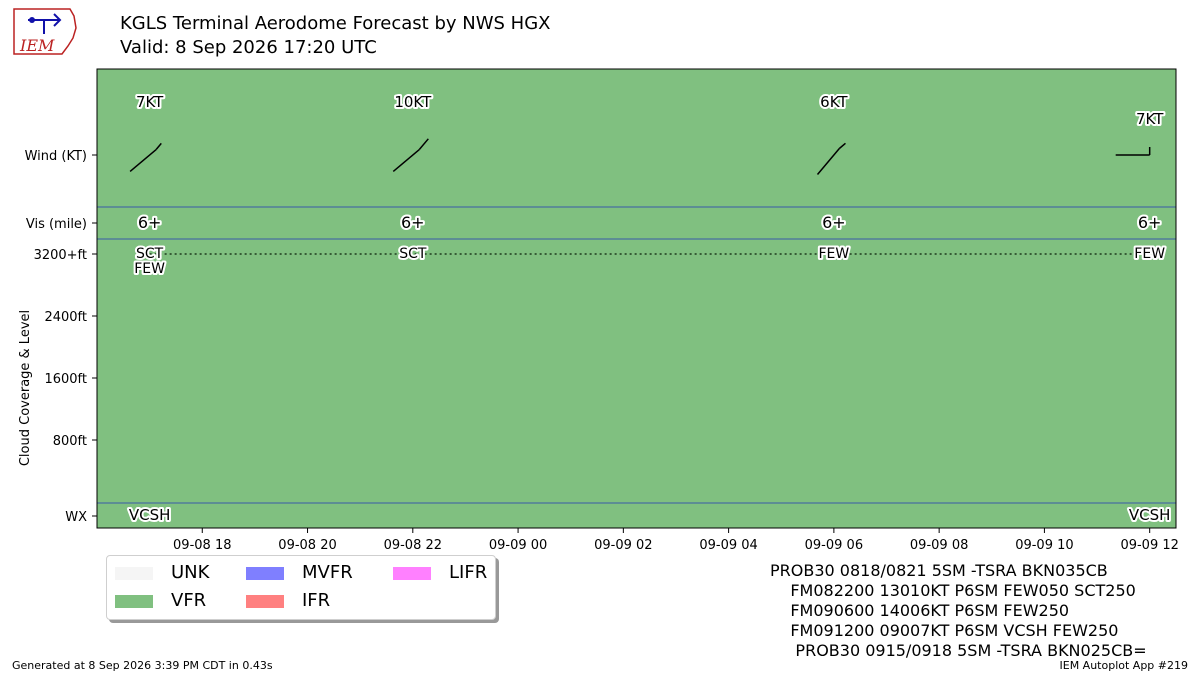 The width and height of the screenshot is (1200, 675). Describe the element at coordinates (939, 545) in the screenshot. I see `x-tick-label: 09-09 08` at that location.